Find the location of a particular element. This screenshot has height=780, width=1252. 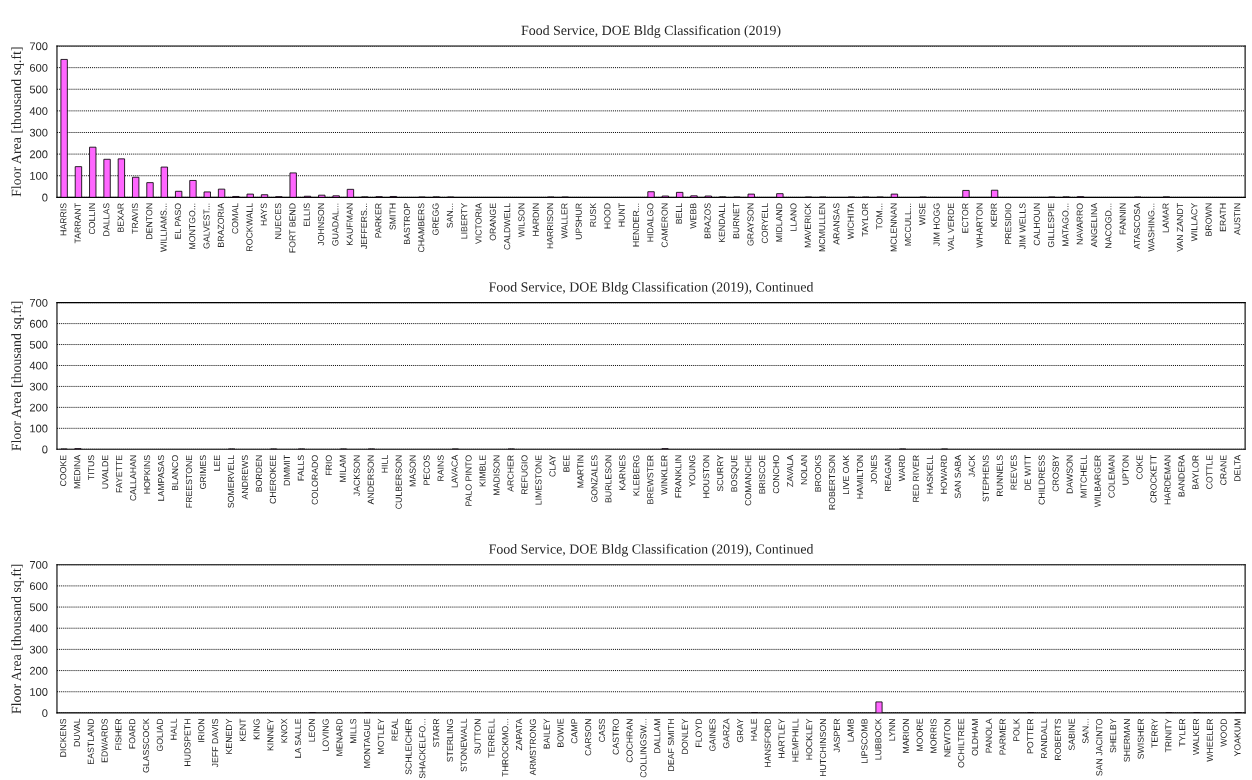

x-tick-label: SHERMAN is located at coordinates (1127, 740).